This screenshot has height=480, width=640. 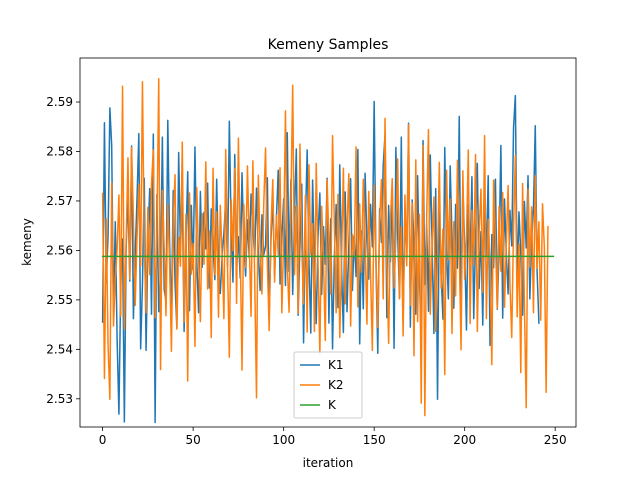 I want to click on legend-box, so click(x=328, y=385).